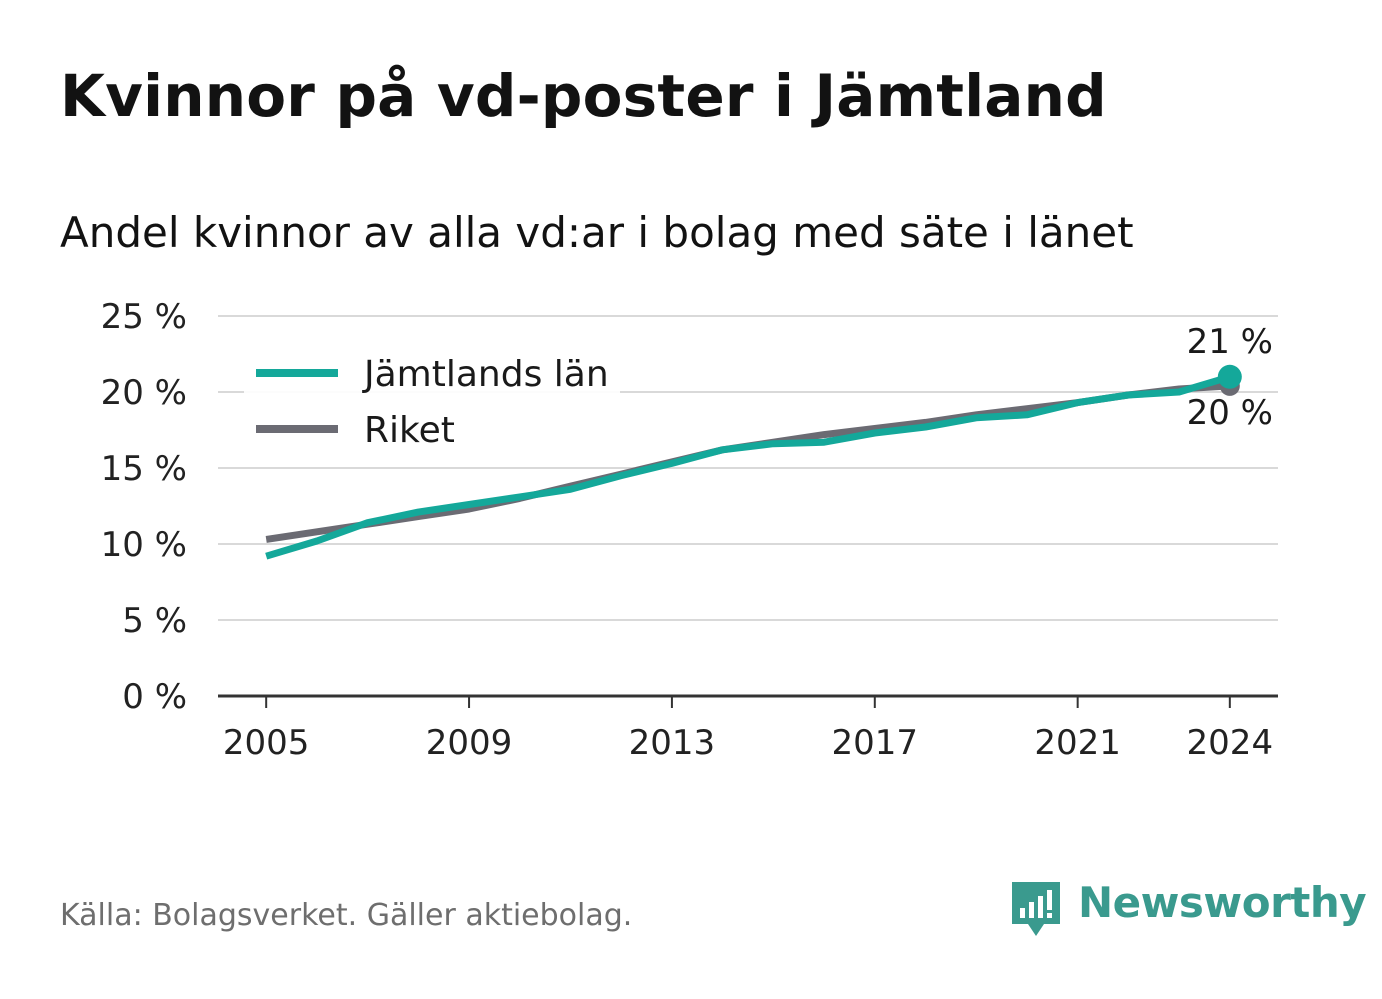 The width and height of the screenshot is (1382, 999). I want to click on legend-label-jamtland: Jämtlands län, so click(485, 374).